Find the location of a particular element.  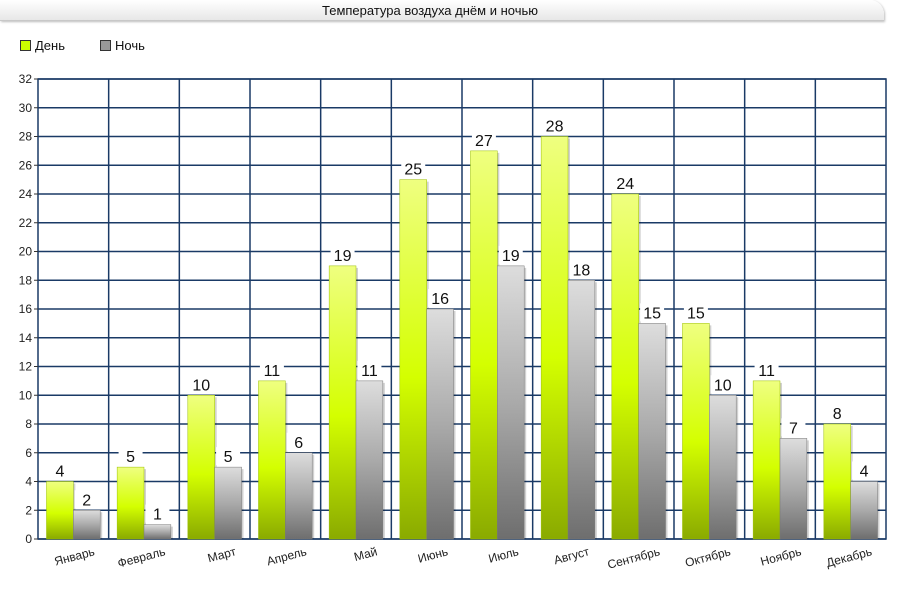

x-tick-label: Октябрь is located at coordinates (708, 557).